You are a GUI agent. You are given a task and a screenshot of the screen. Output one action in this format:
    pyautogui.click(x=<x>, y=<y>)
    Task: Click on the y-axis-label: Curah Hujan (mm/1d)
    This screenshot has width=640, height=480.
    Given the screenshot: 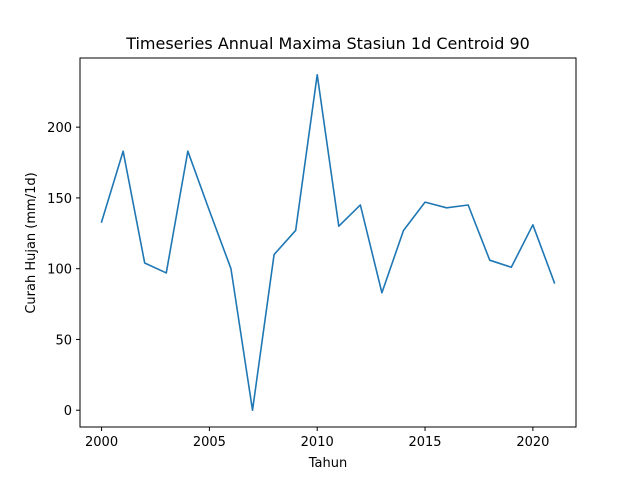 What is the action you would take?
    pyautogui.click(x=31, y=242)
    